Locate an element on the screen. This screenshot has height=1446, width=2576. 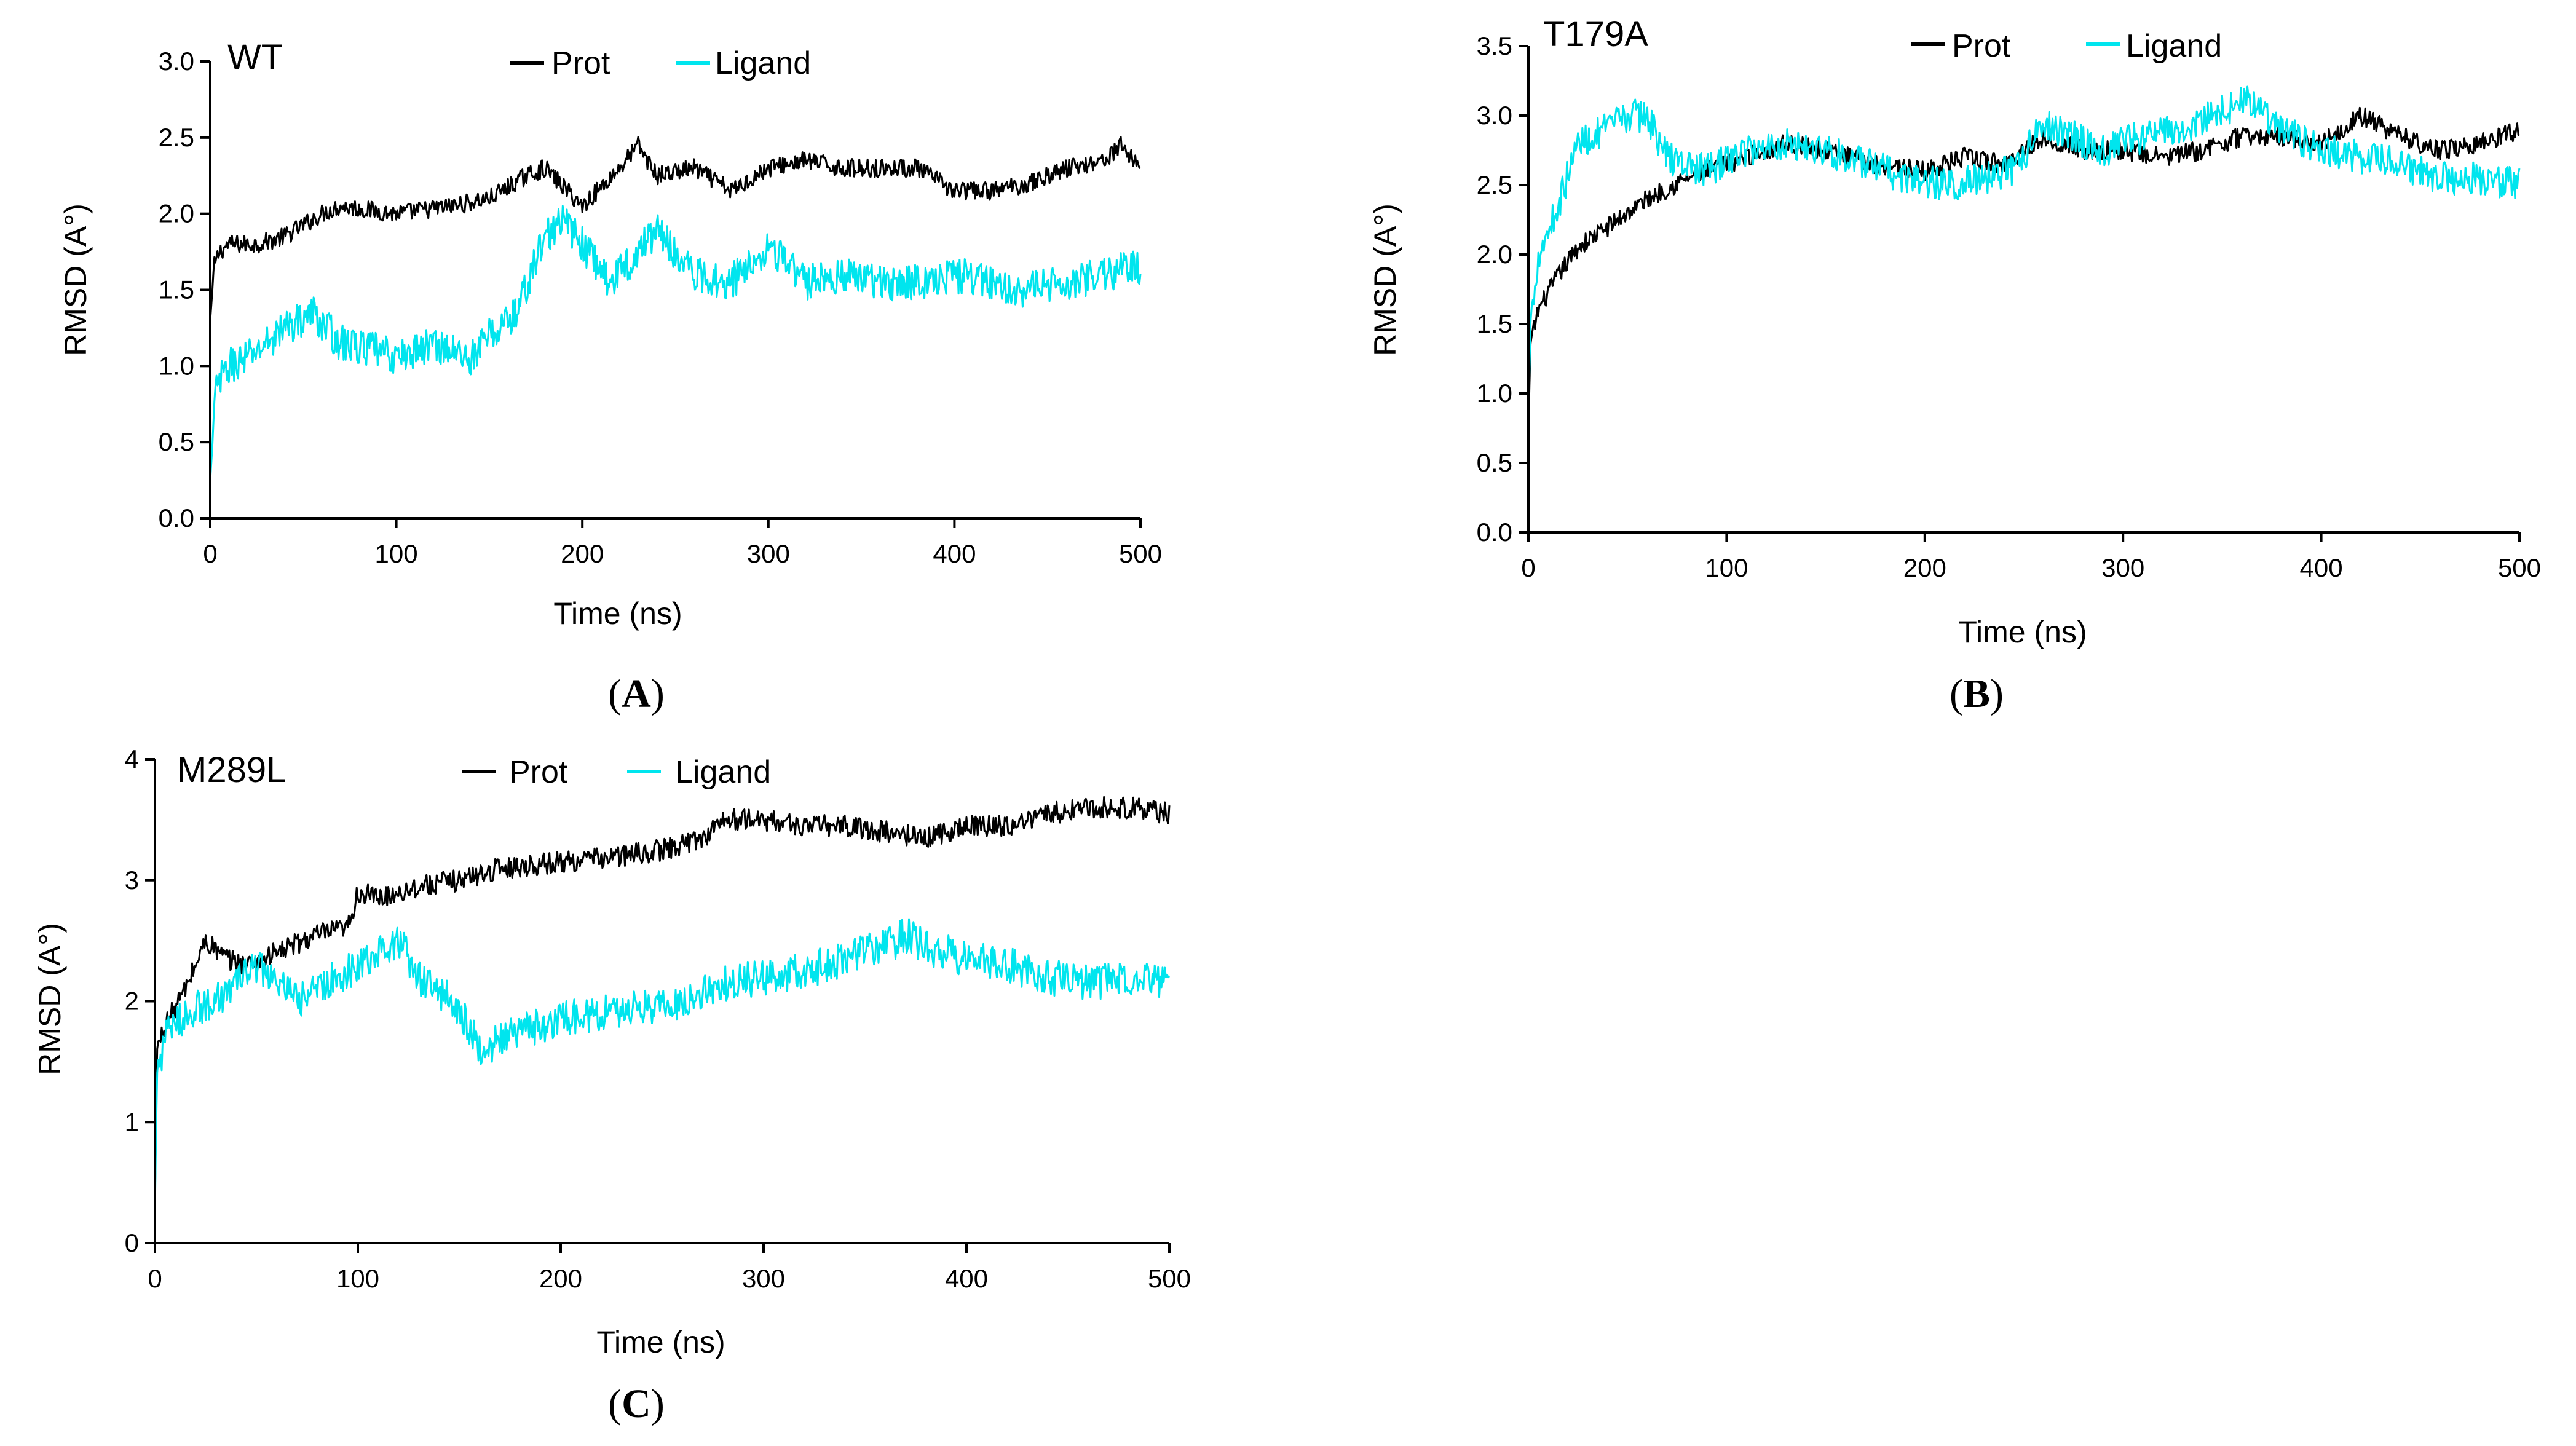
plot-area: 0.0 0.5 1.0 1.5 2.0 2.5 3.0 0 100 200 300 400 500 is located at coordinates (660, 307).